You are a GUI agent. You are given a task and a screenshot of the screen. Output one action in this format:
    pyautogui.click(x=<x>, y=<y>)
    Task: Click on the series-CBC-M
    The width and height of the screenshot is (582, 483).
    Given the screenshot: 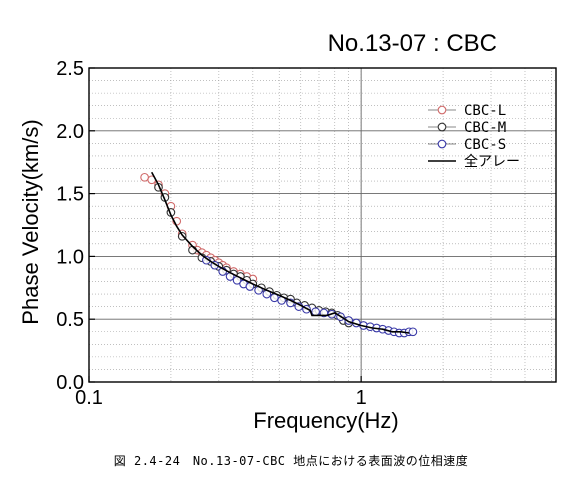 What is the action you would take?
    pyautogui.click(x=254, y=255)
    